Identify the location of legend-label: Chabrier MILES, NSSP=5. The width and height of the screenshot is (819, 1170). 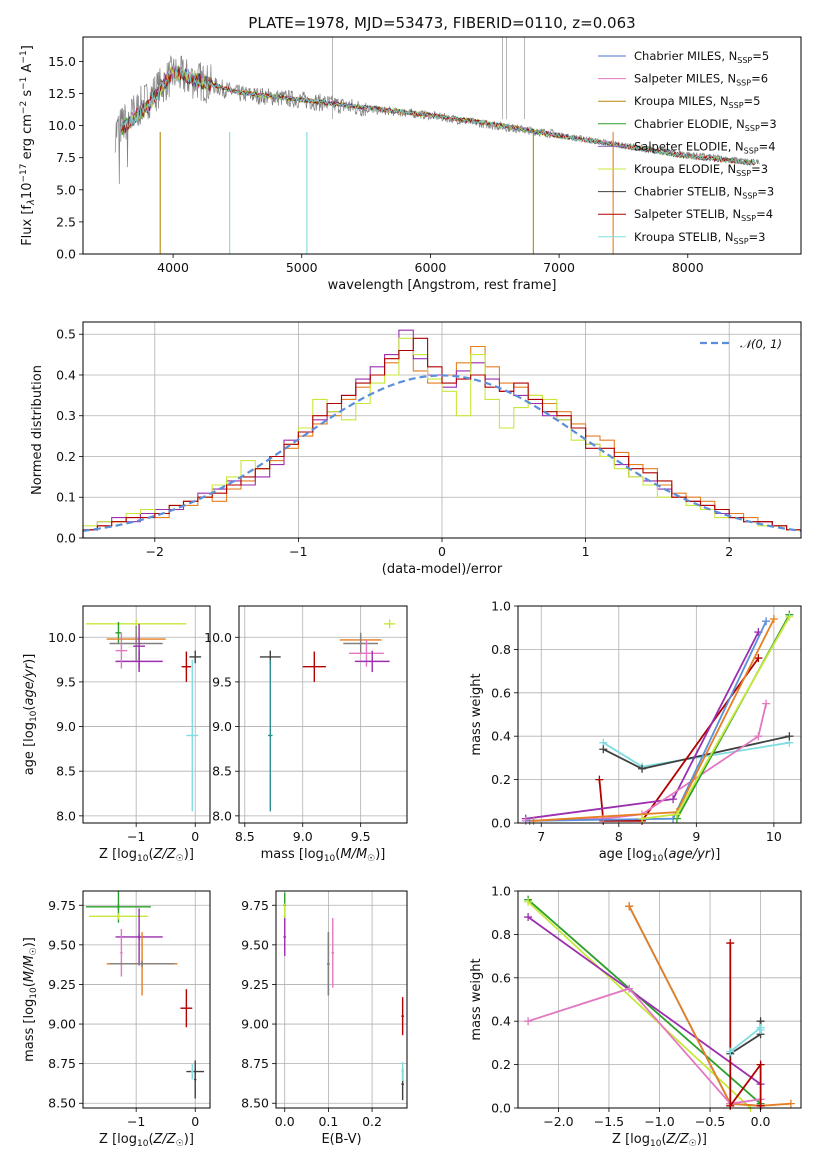
(701, 57).